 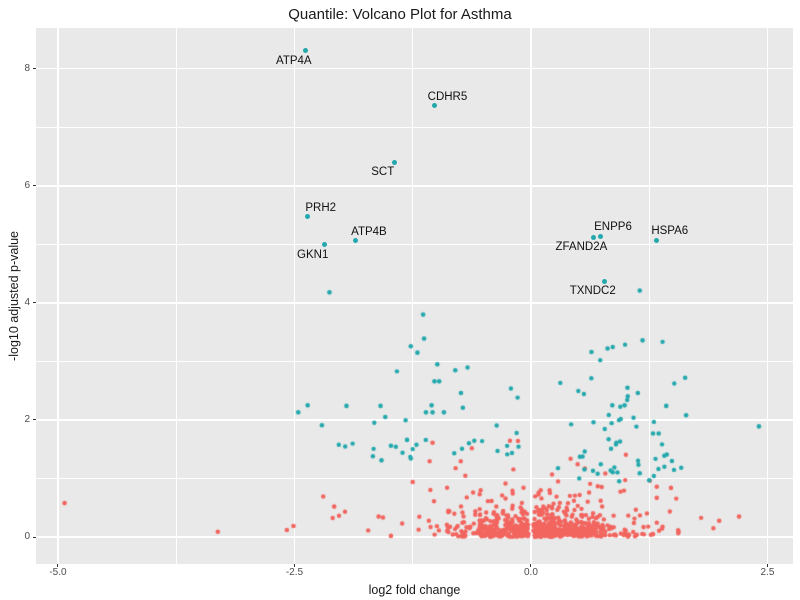 I want to click on x-axis-title: log2 fold change, so click(x=414, y=590).